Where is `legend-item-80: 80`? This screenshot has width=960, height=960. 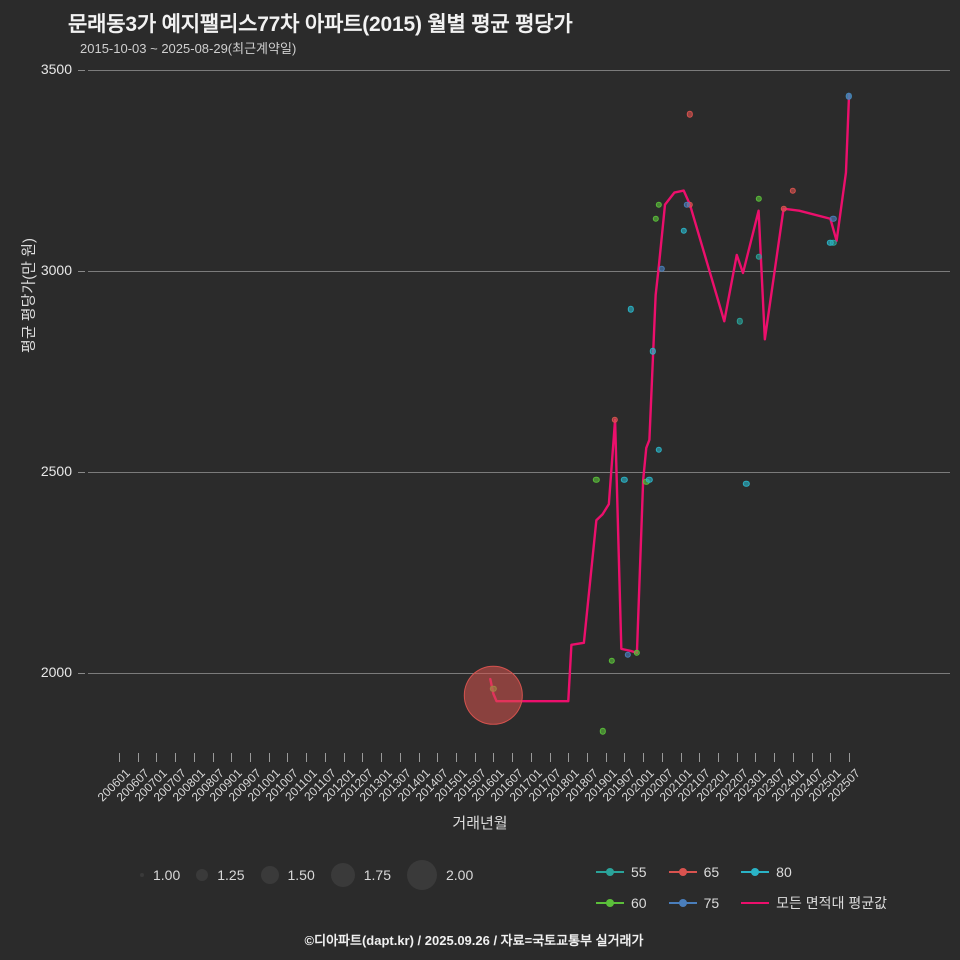 legend-item-80: 80 is located at coordinates (814, 872).